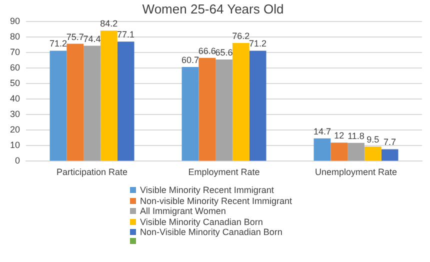 The height and width of the screenshot is (262, 430). What do you see at coordinates (356, 172) in the screenshot?
I see `x-tick-label: Unemployment Rate` at bounding box center [356, 172].